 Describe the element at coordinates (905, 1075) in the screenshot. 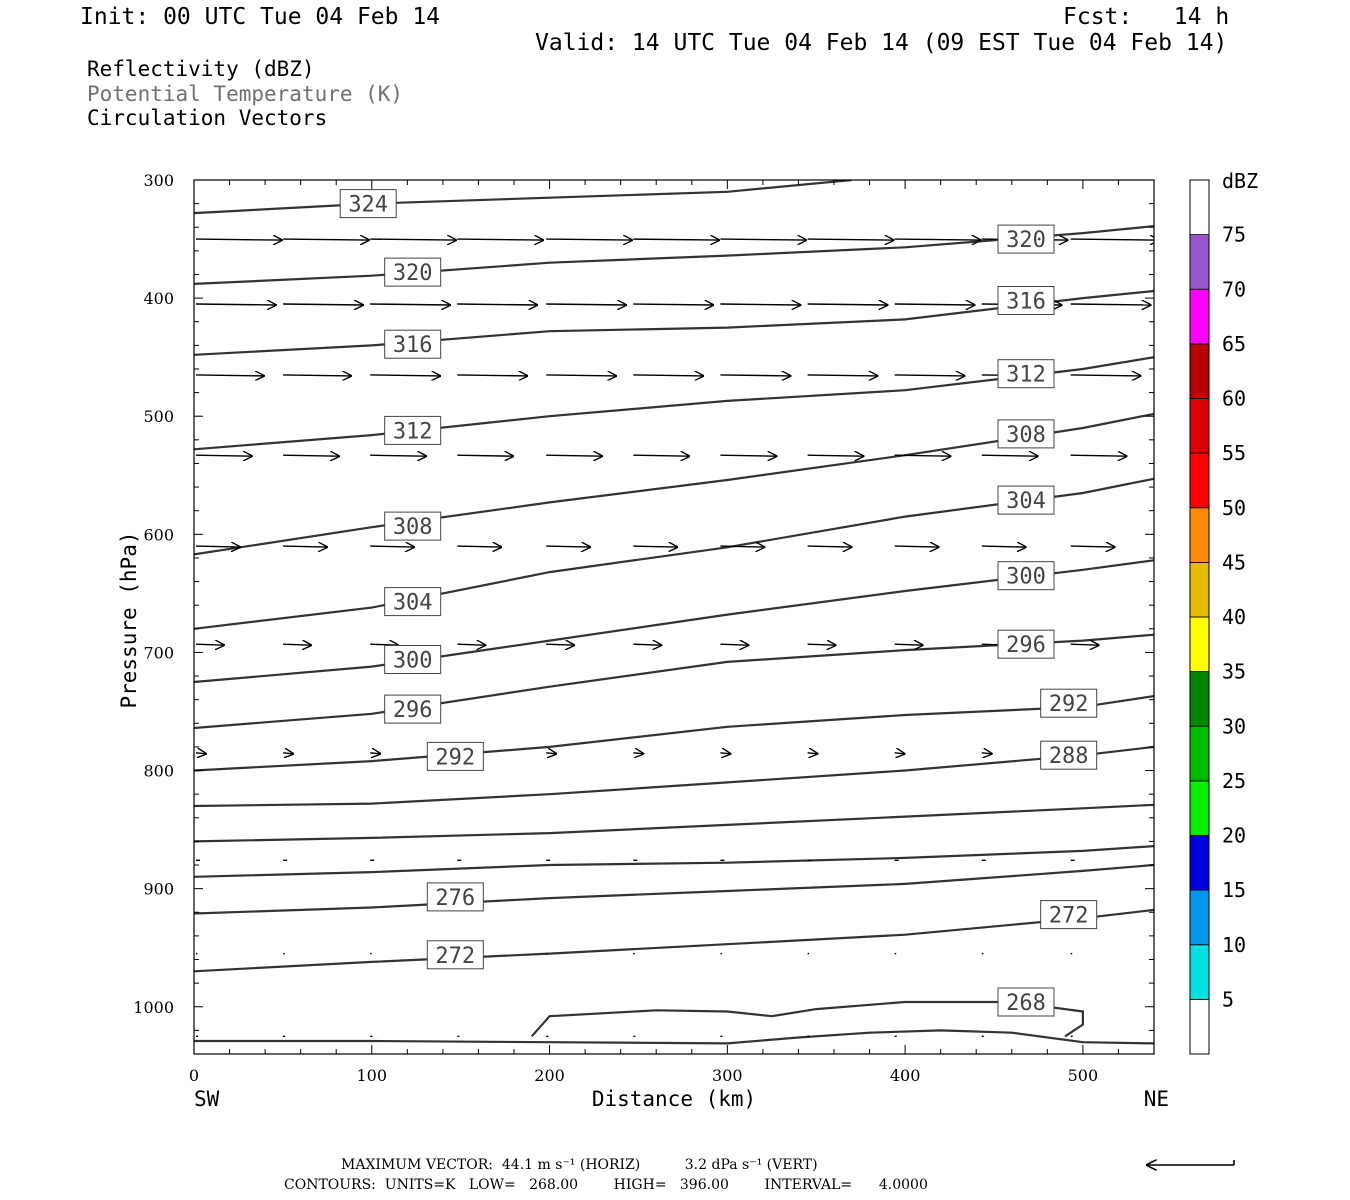

I see `x-tick-label: 400` at that location.